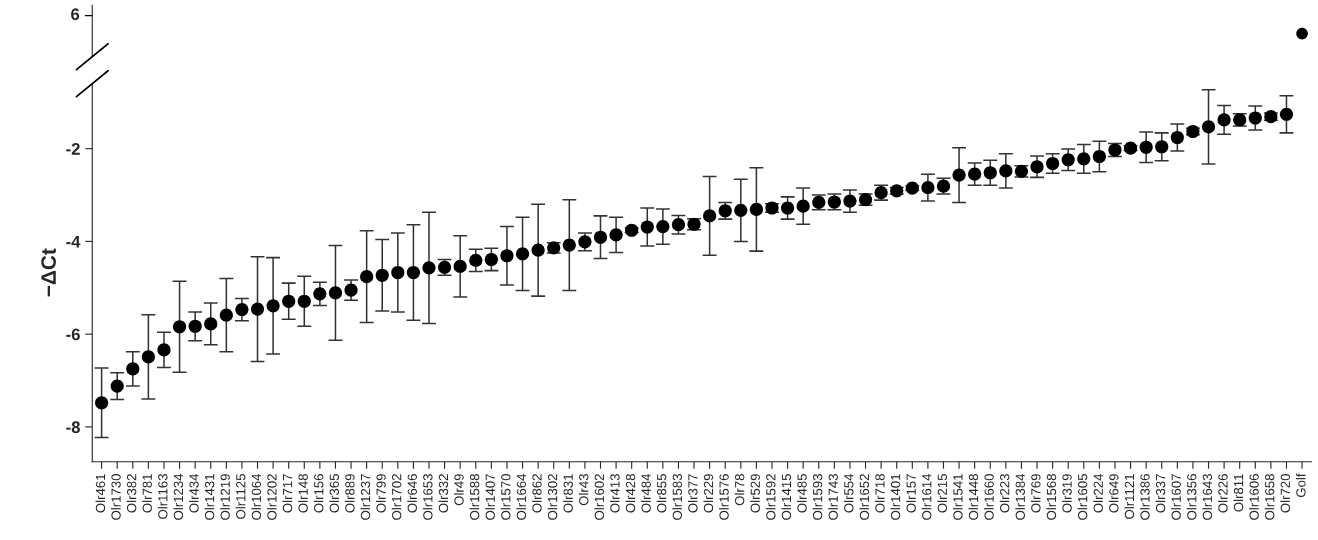 The height and width of the screenshot is (540, 1318). What do you see at coordinates (1191, 497) in the screenshot?
I see `x-tick-label: Olr1356` at bounding box center [1191, 497].